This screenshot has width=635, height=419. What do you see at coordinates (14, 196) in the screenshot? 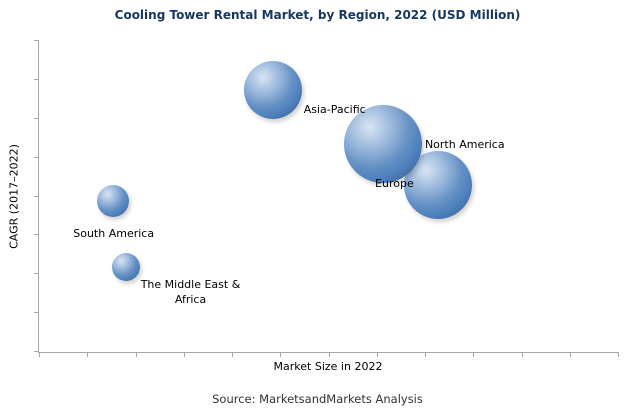
I see `y-axis-title: CAGR (2017–2022)` at bounding box center [14, 196].